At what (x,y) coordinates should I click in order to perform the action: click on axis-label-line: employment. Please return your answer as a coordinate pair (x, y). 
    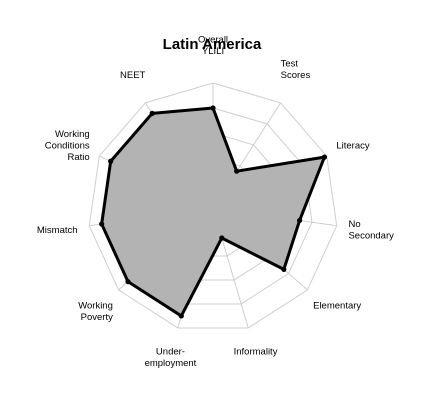
    Looking at the image, I should click on (171, 363).